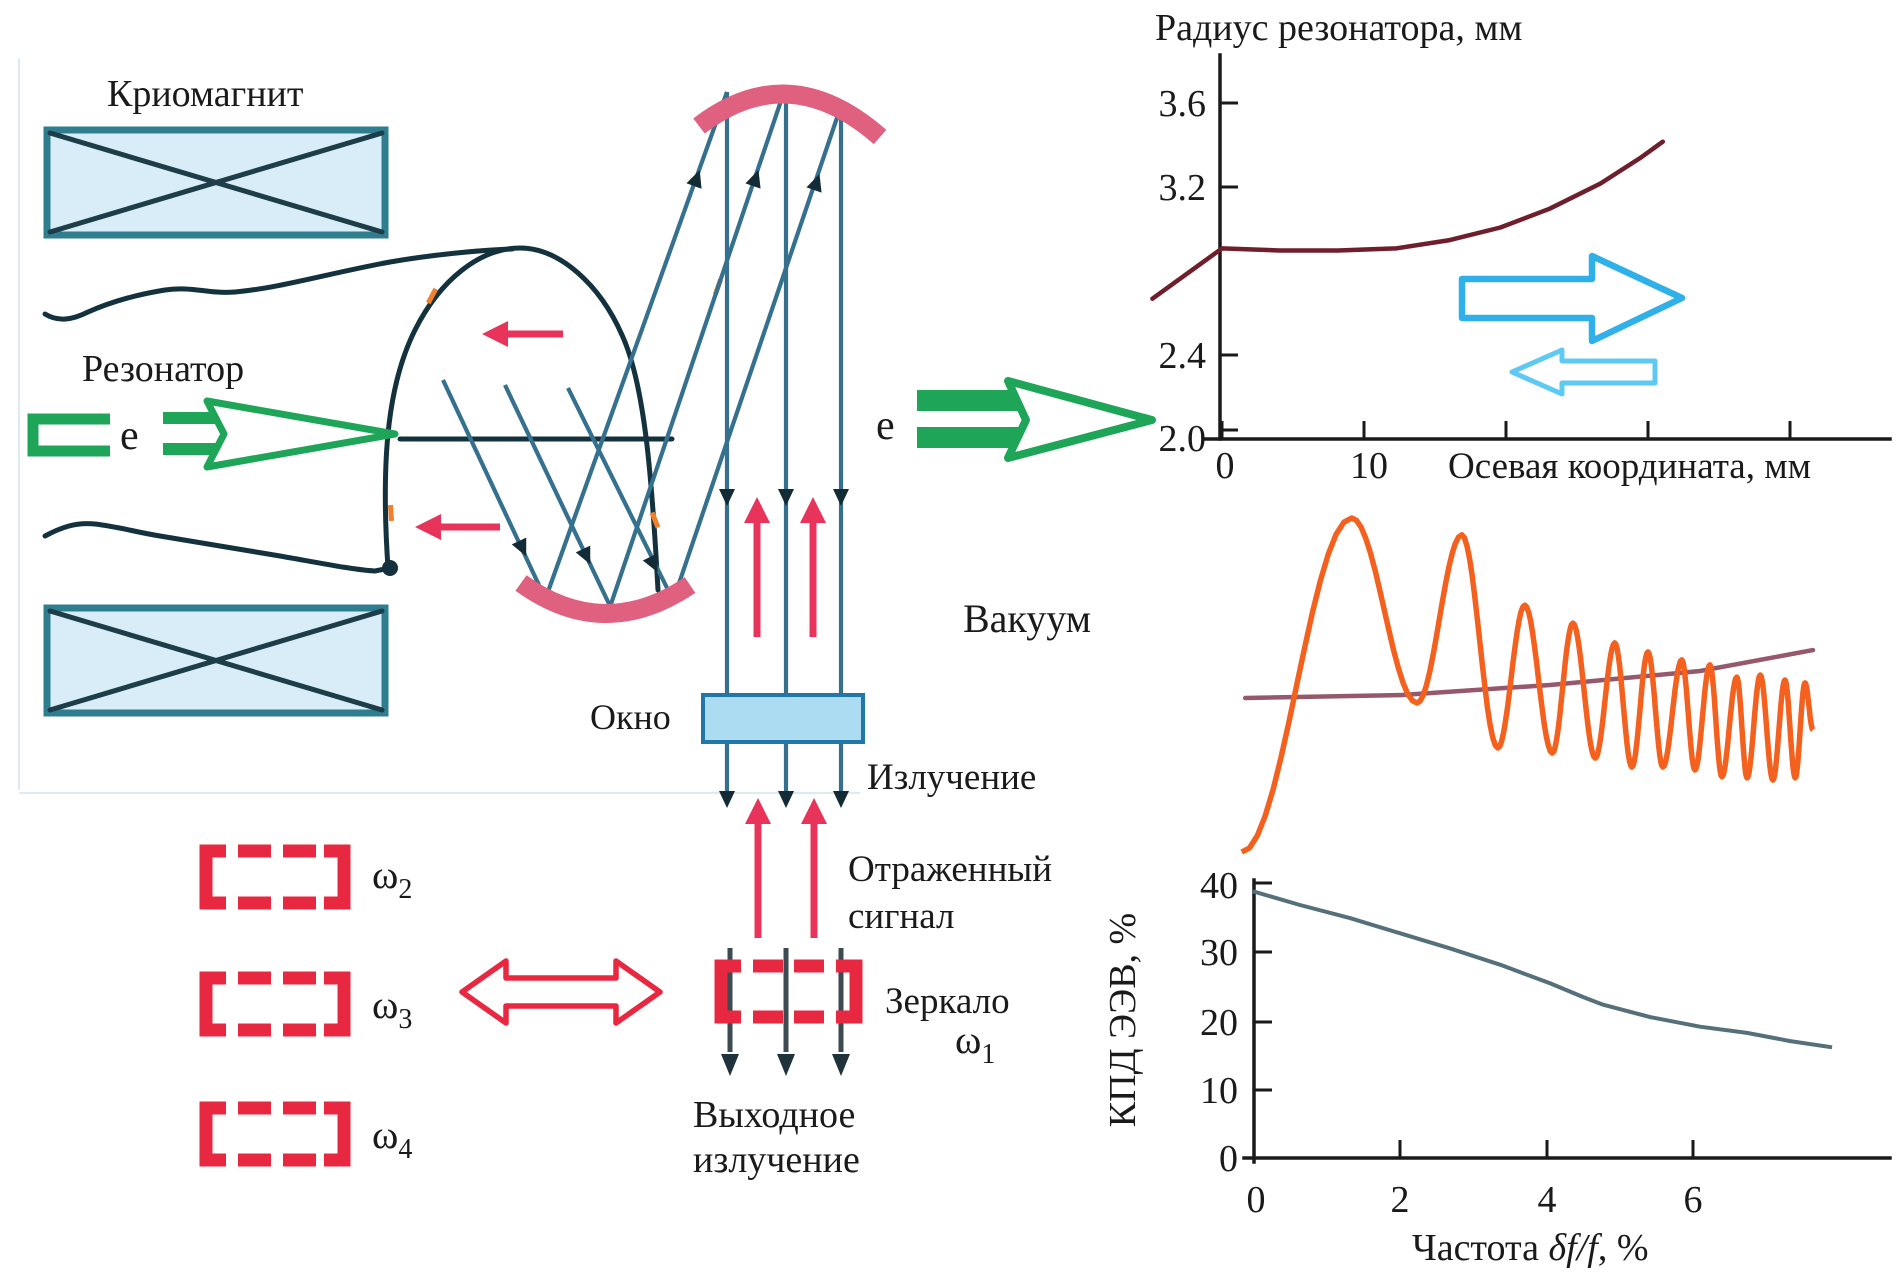 The height and width of the screenshot is (1274, 1901). I want to click on omega4-label: ω4, so click(392, 1138).